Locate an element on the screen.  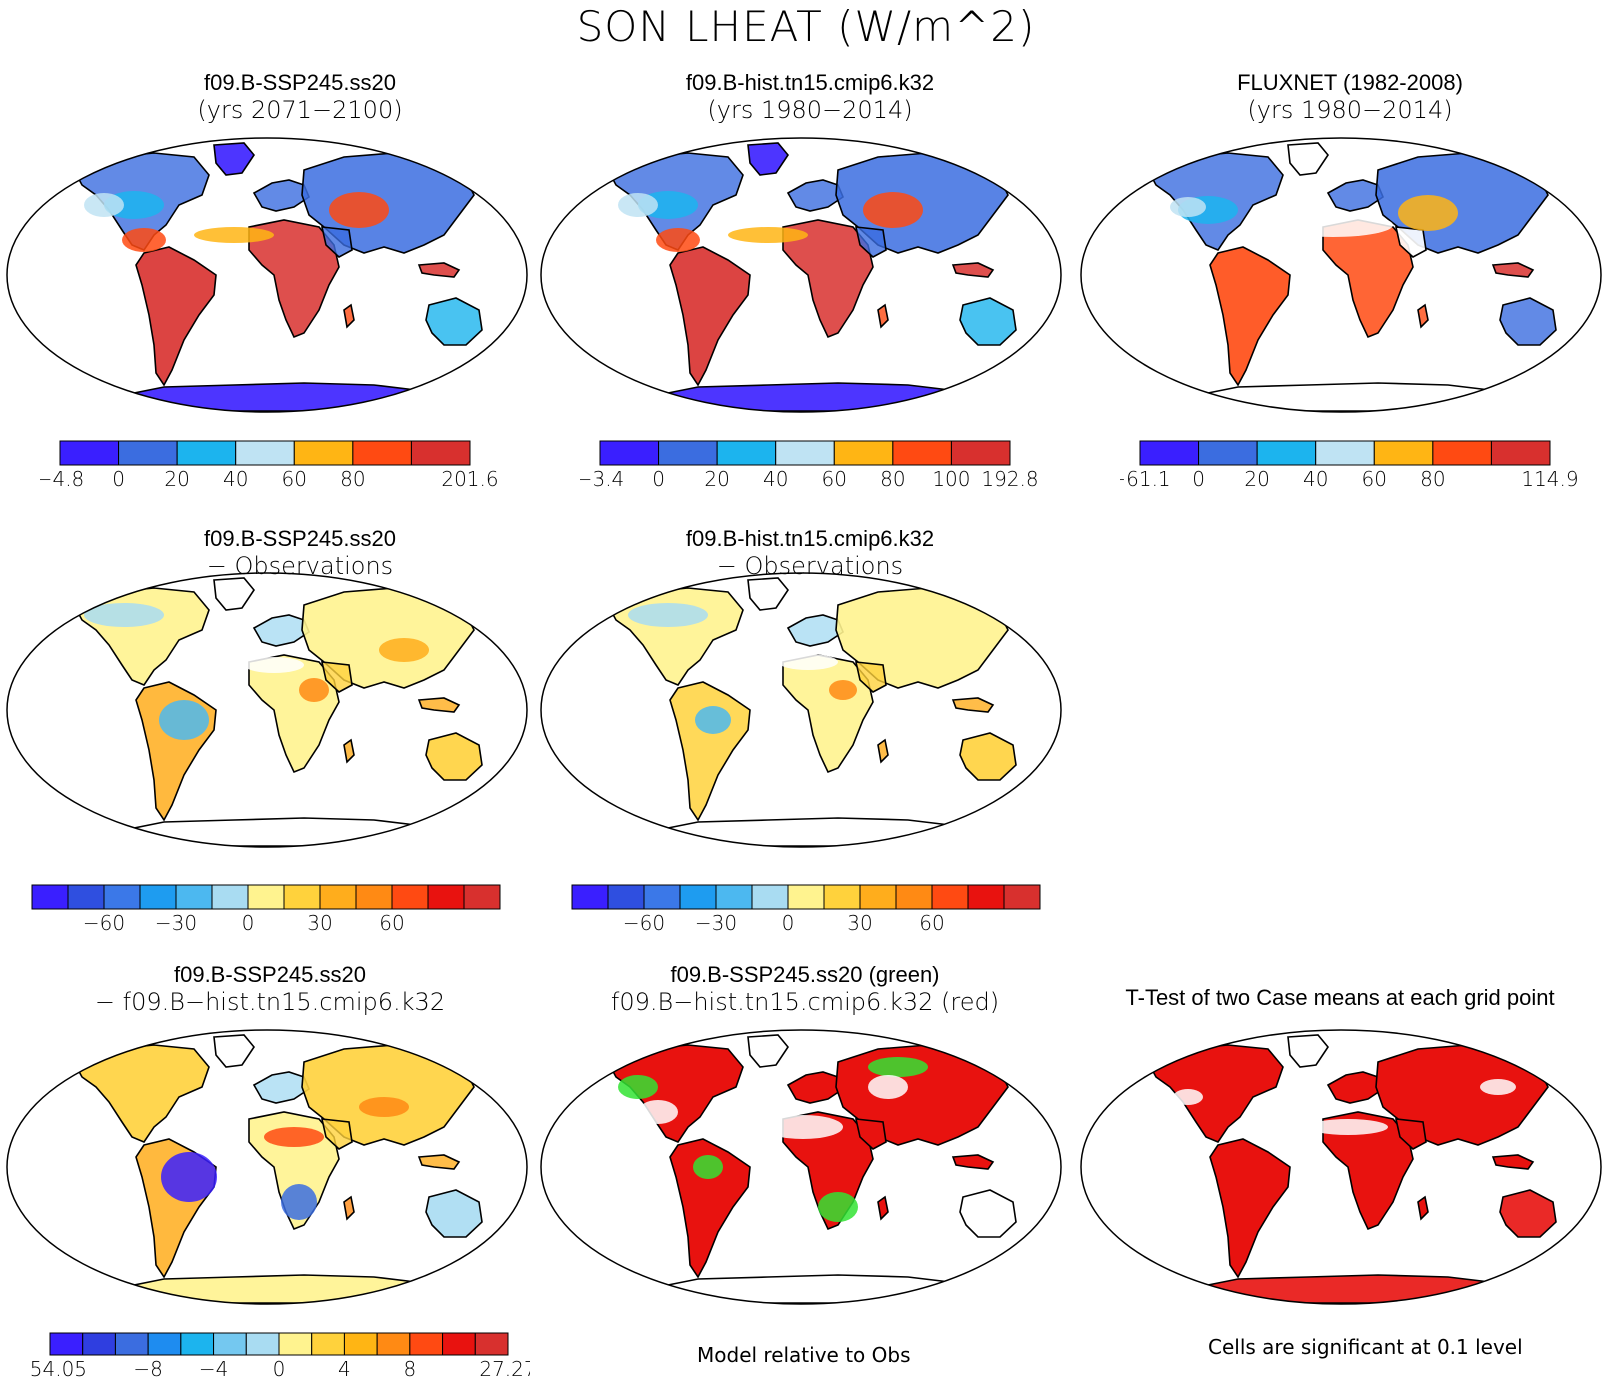
panel-1-title-line1: f09.B-SSP245.ss20 is located at coordinates (299, 82).